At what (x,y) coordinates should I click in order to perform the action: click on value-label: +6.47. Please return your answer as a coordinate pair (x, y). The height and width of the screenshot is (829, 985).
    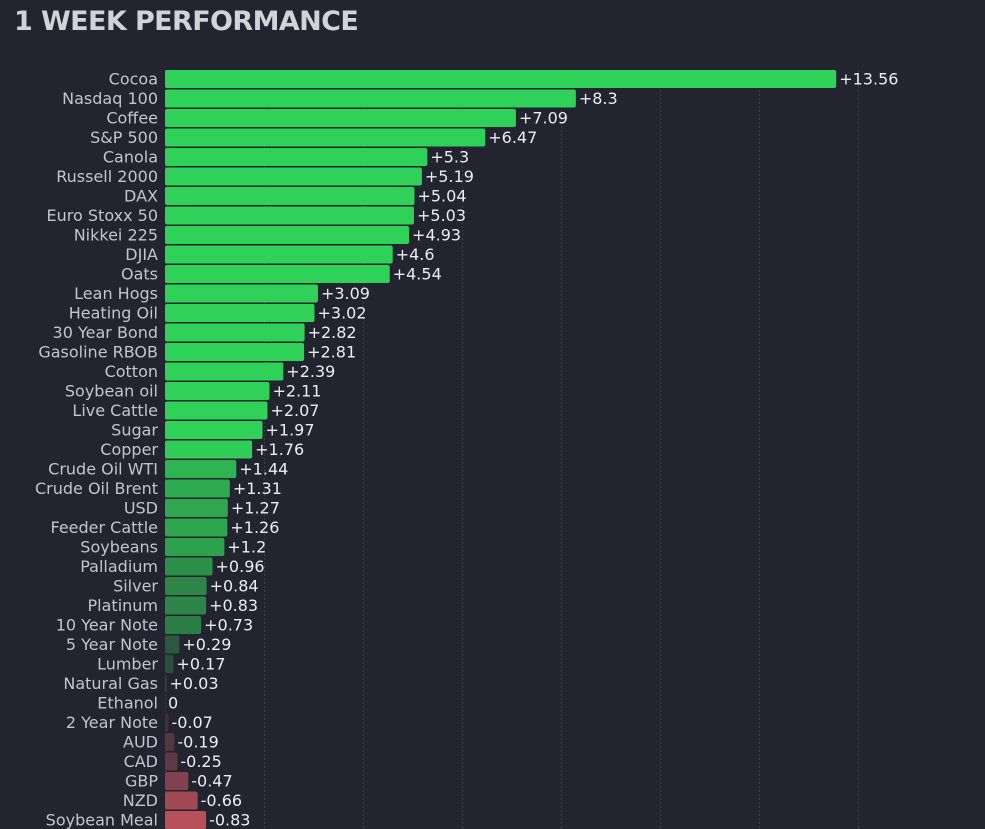
    Looking at the image, I should click on (512, 137).